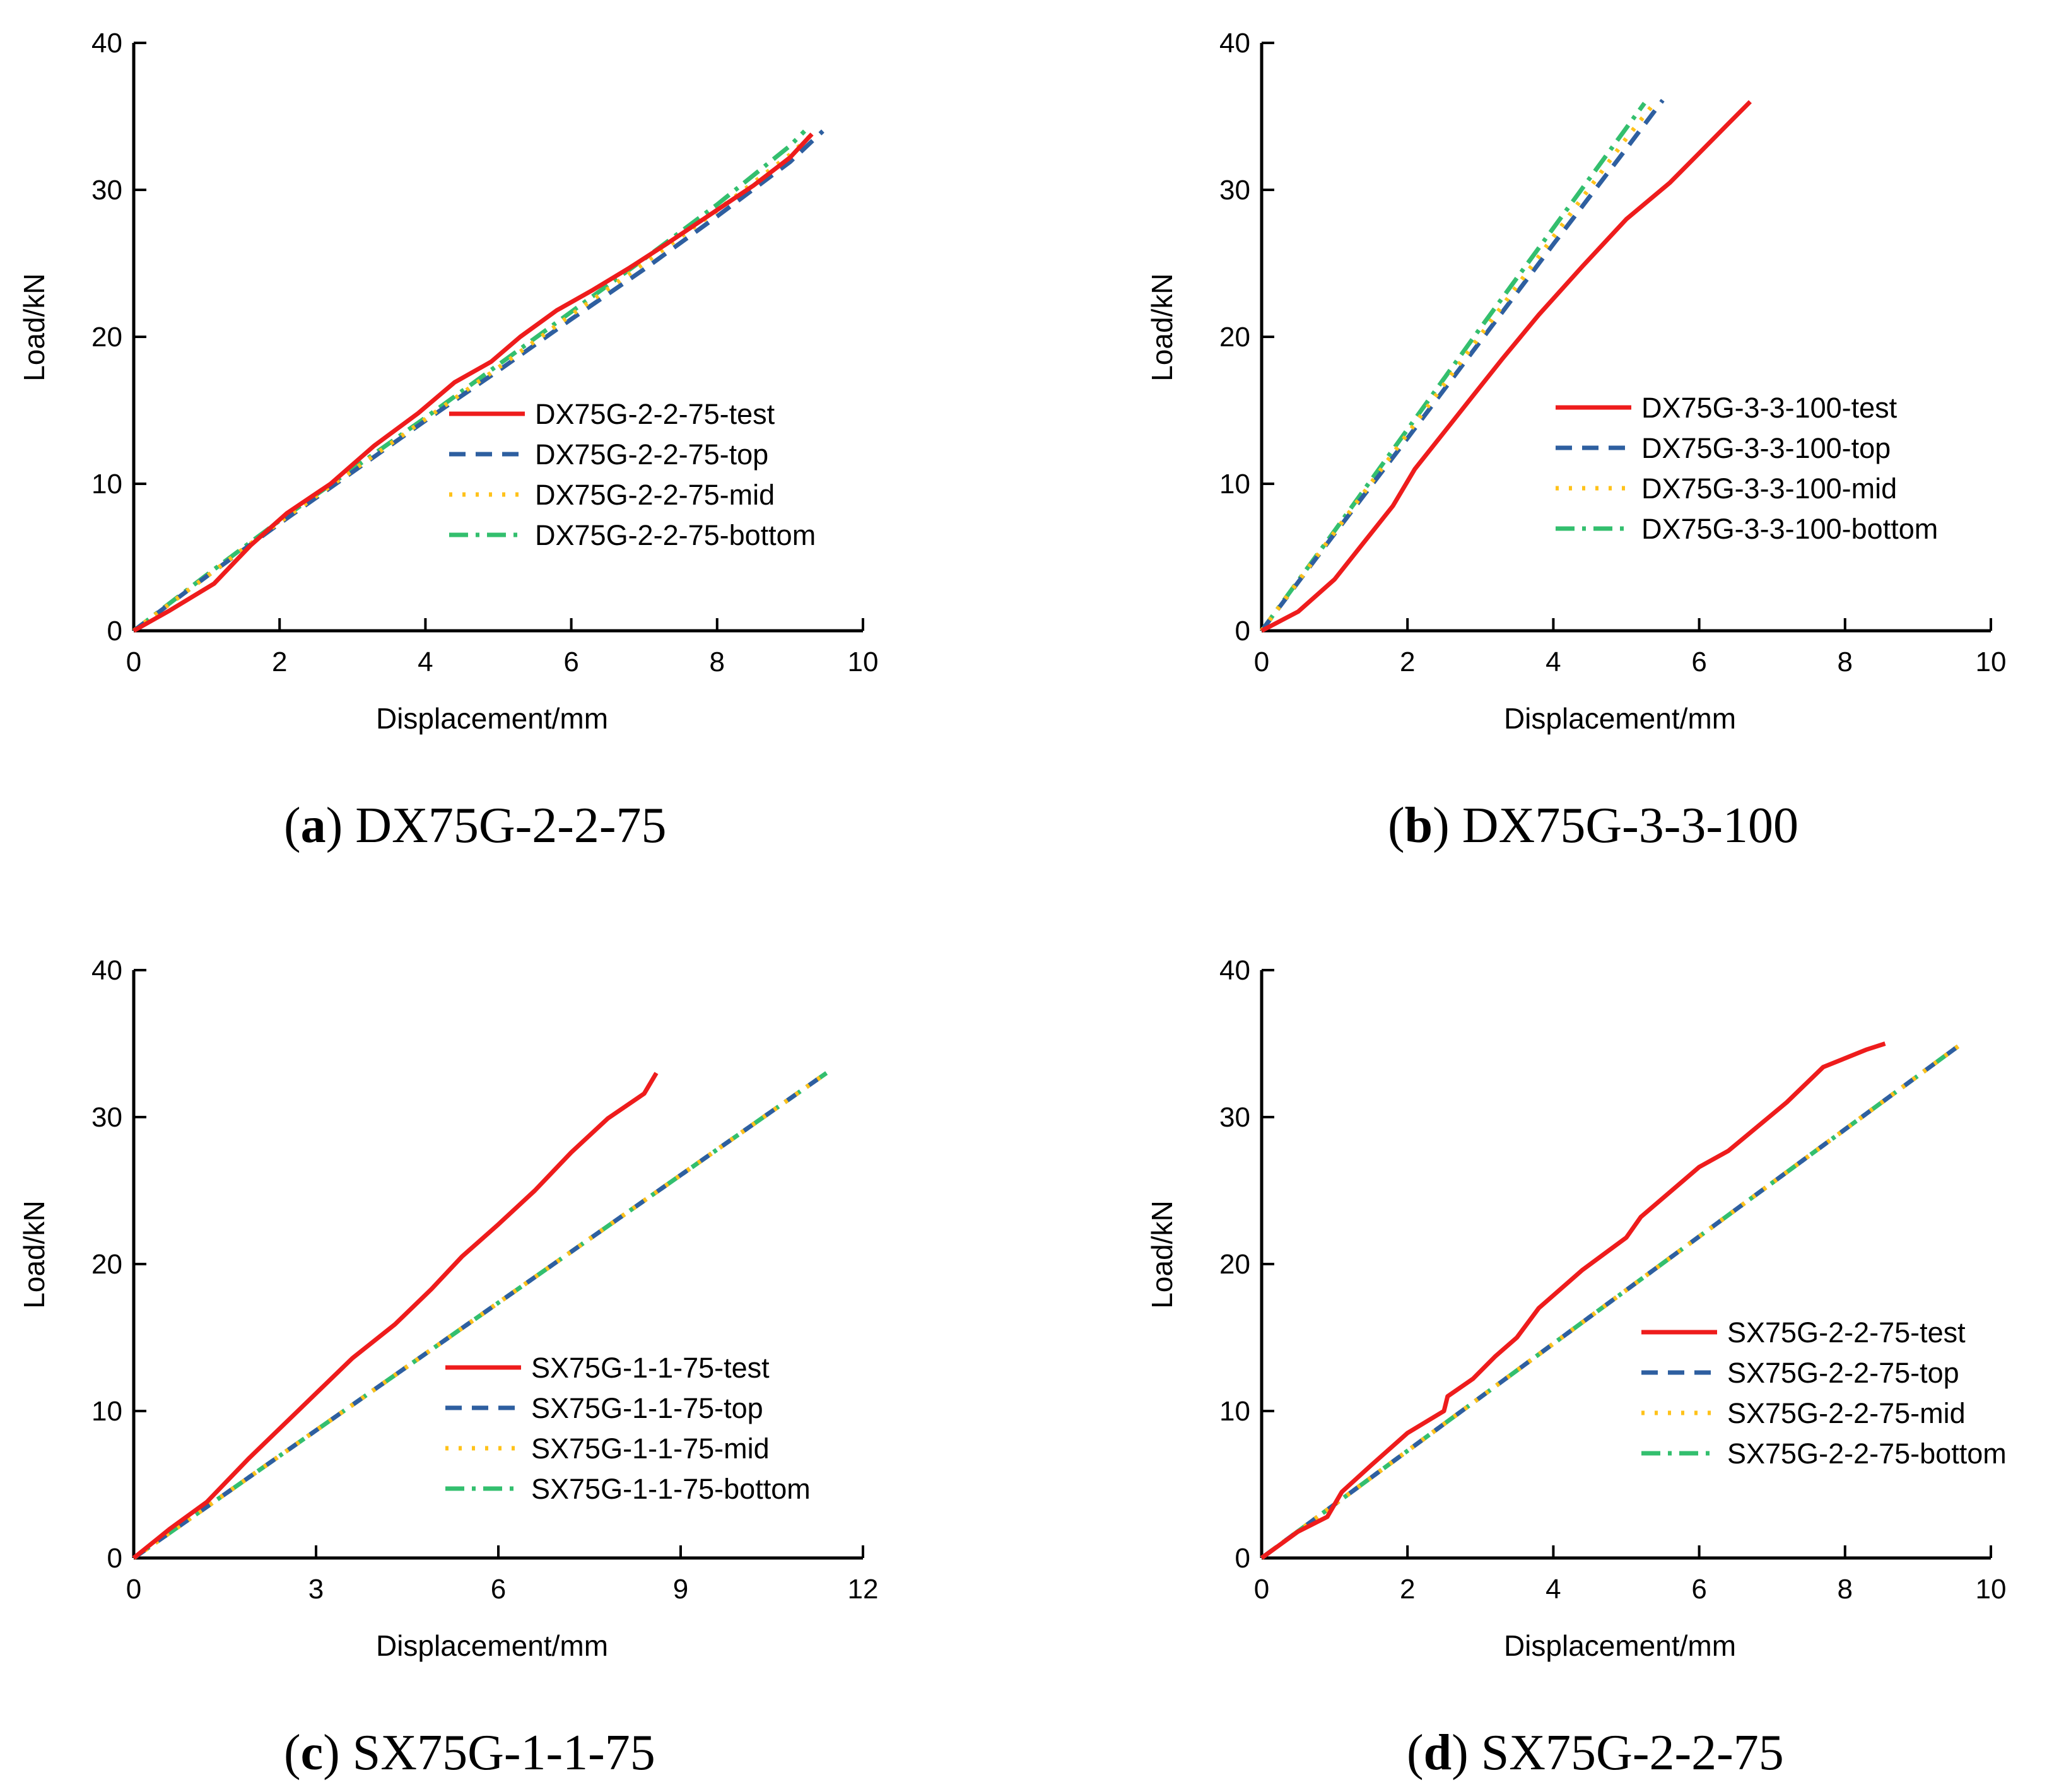 This screenshot has height=1792, width=2059. Describe the element at coordinates (675, 535) in the screenshot. I see `legend-label: DX75G-2-2-75-bottom` at that location.